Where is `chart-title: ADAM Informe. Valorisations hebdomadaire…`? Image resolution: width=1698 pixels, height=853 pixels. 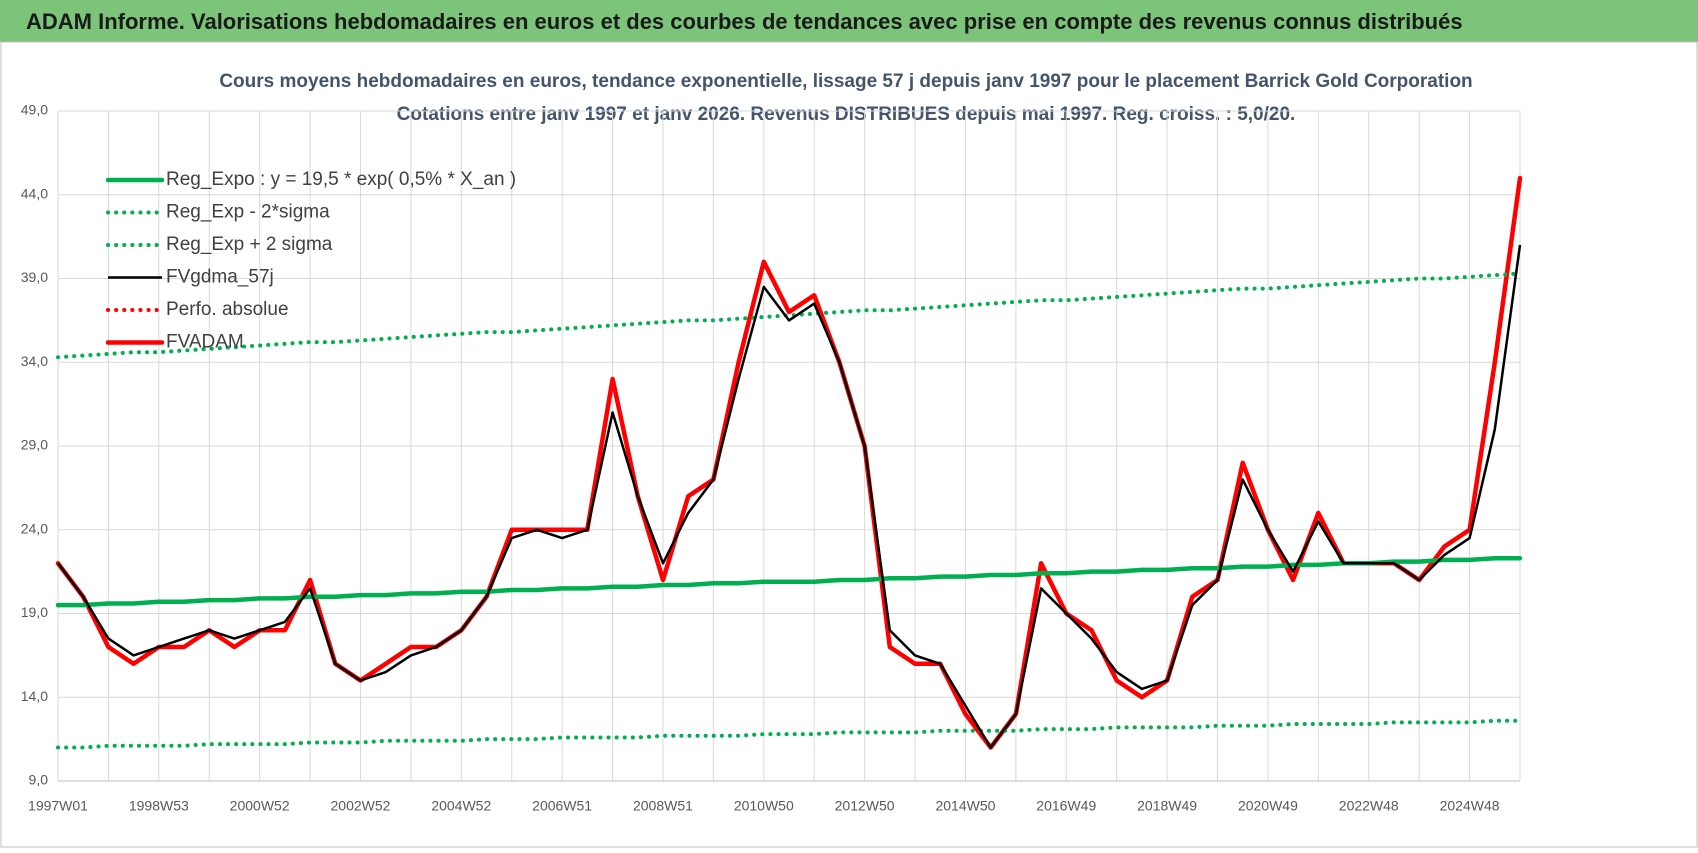
chart-title: ADAM Informe. Valorisations hebdomadaire… is located at coordinates (744, 21).